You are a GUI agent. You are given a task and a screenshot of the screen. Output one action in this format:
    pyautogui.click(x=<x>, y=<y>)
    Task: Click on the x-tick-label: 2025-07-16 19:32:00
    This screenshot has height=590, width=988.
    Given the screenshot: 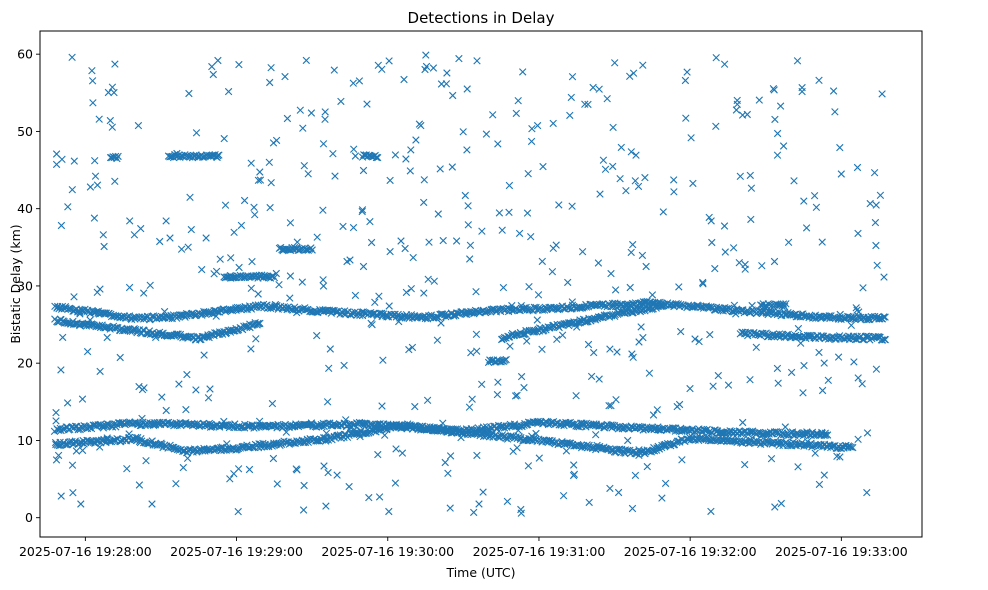 What is the action you would take?
    pyautogui.click(x=690, y=551)
    